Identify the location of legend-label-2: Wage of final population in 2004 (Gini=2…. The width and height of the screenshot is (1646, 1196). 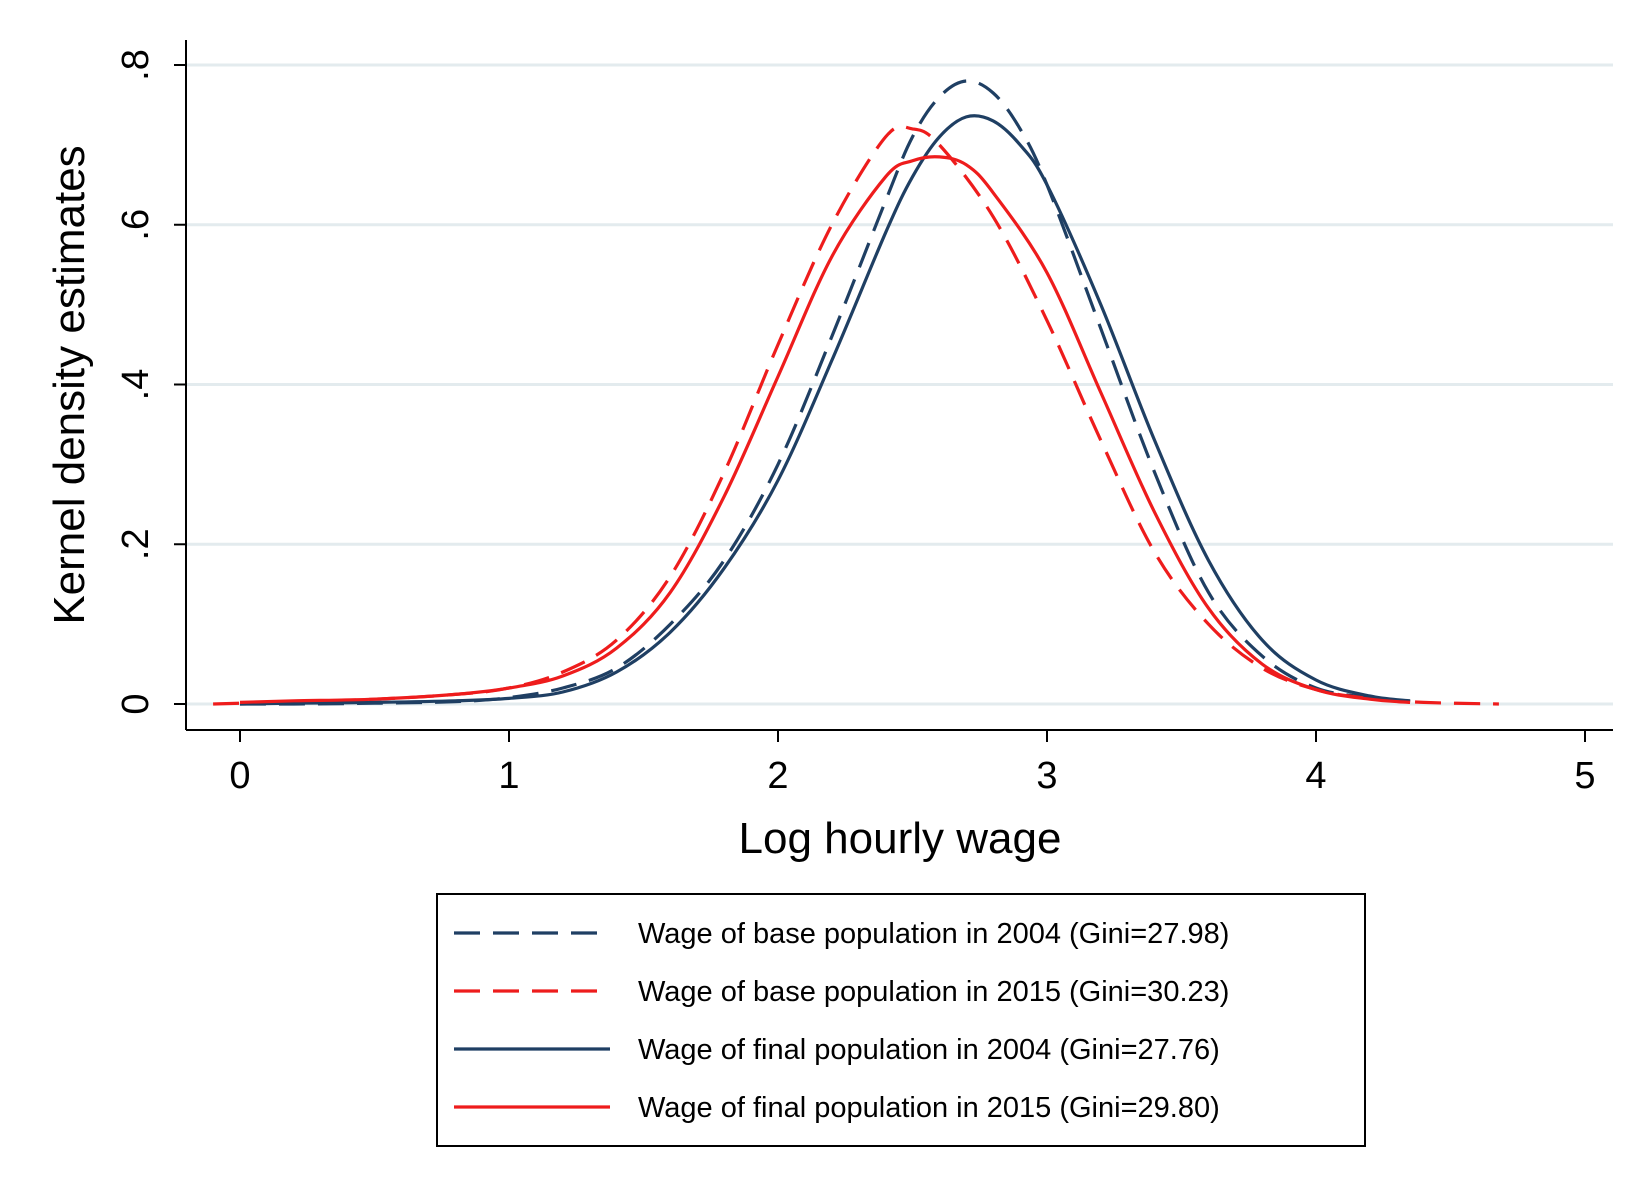
(929, 1050).